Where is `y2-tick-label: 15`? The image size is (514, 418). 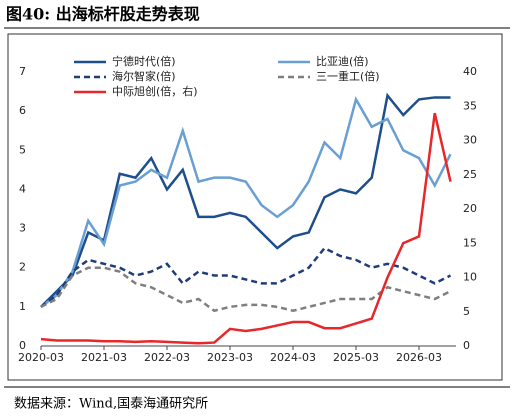
y2-tick-label: 15 is located at coordinates (470, 242).